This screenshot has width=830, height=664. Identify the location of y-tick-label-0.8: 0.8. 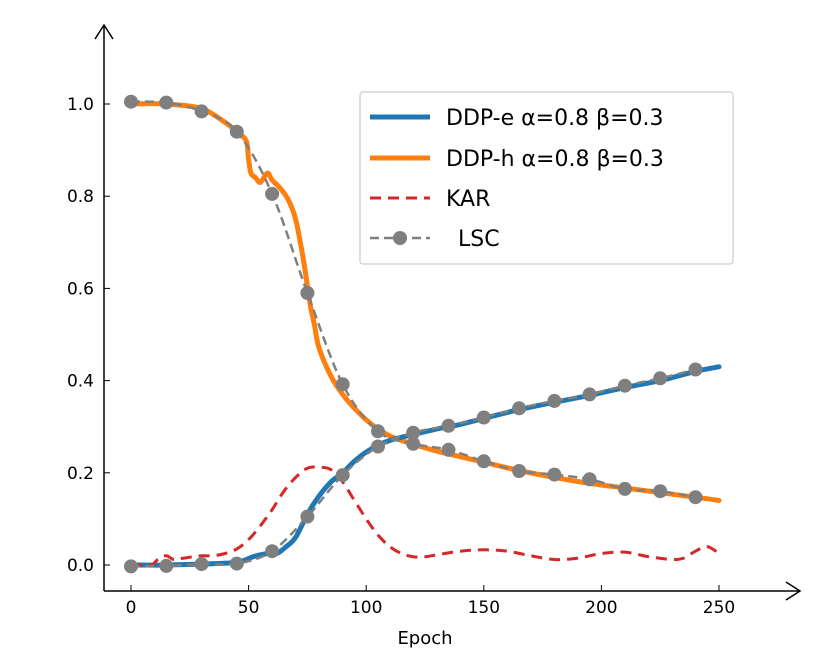
(80, 197).